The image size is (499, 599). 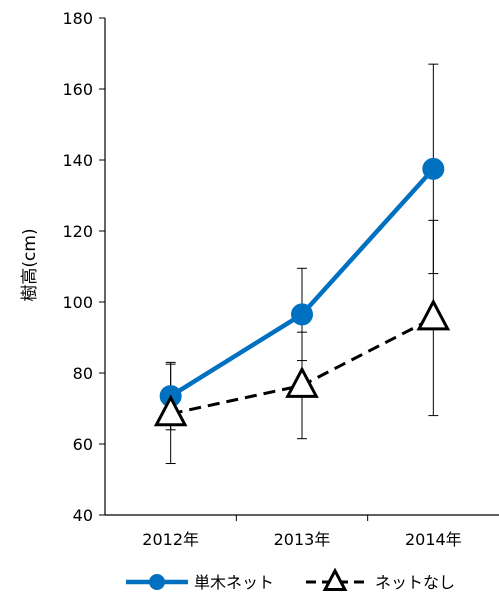 I want to click on x-tick-label: 2013年, so click(x=302, y=539).